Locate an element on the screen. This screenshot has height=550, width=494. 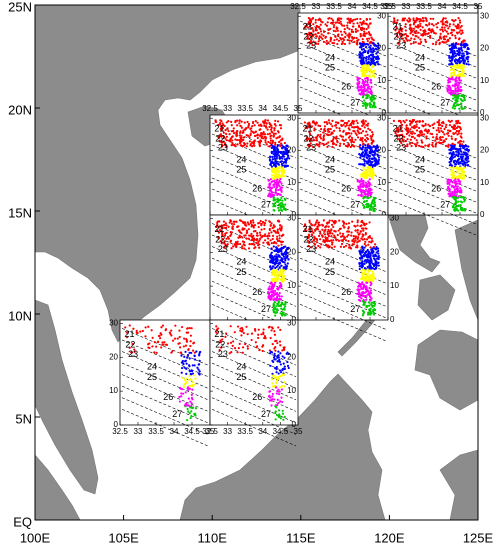
x-tick-label: 115E is located at coordinates (301, 537).